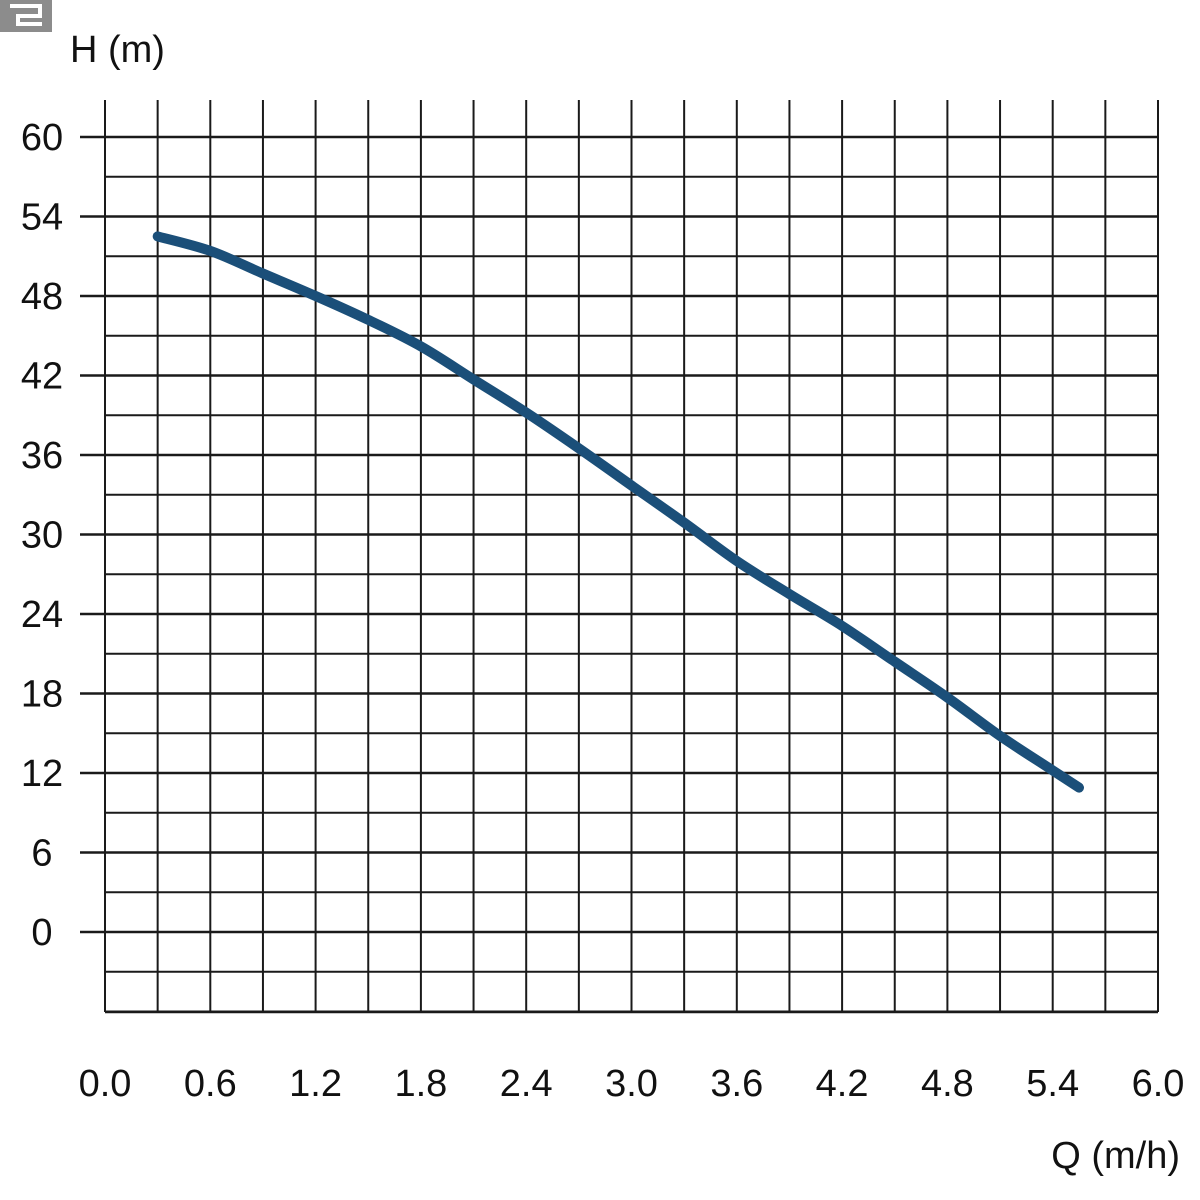  What do you see at coordinates (26, 16) in the screenshot?
I see `corner-badge-icon` at bounding box center [26, 16].